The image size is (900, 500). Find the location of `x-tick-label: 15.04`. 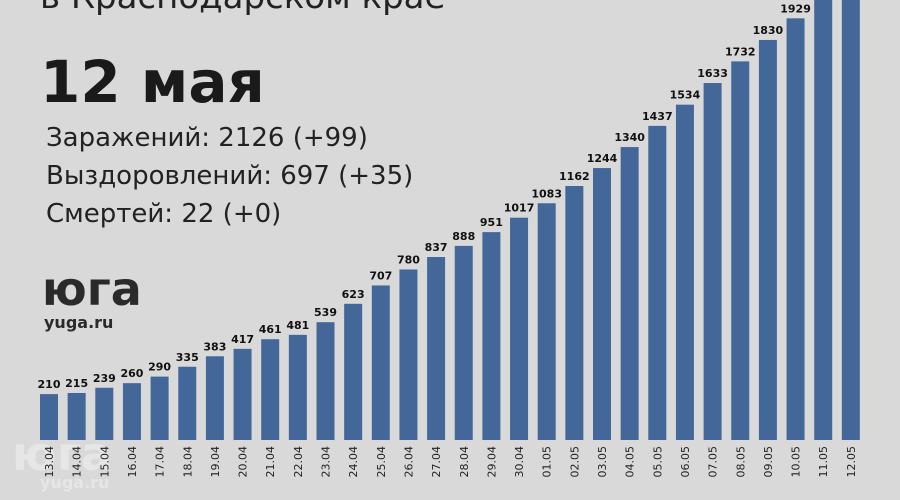

x-tick-label: 15.04 is located at coordinates (104, 462).